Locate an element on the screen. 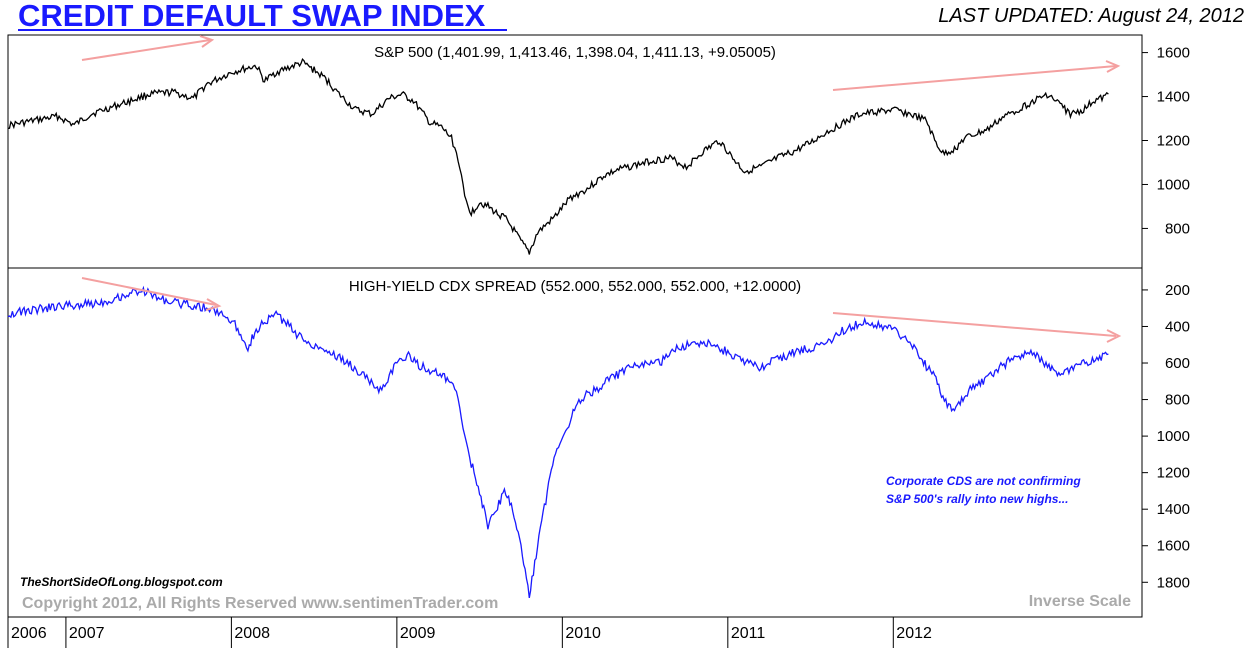 This screenshot has width=1251, height=652. cdx-y-tick-label: 200 is located at coordinates (1177, 290).